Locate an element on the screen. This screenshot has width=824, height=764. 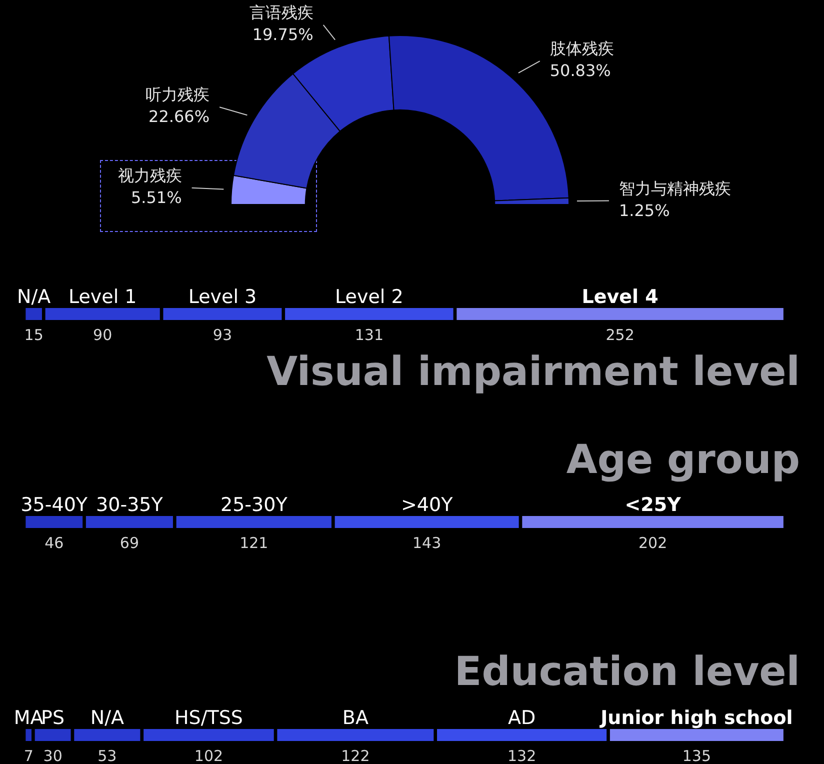
data-label: 252 is located at coordinates (620, 335).